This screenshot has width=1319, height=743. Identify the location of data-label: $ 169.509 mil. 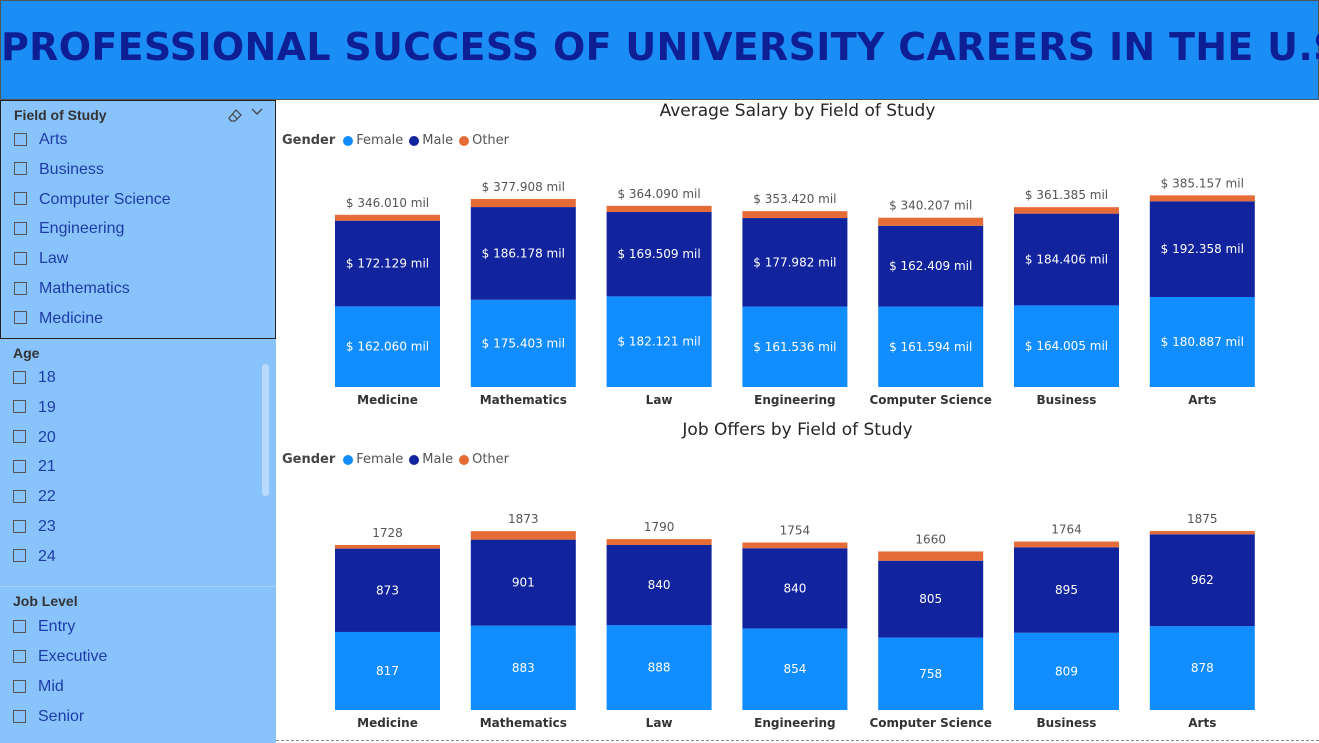
(658, 254).